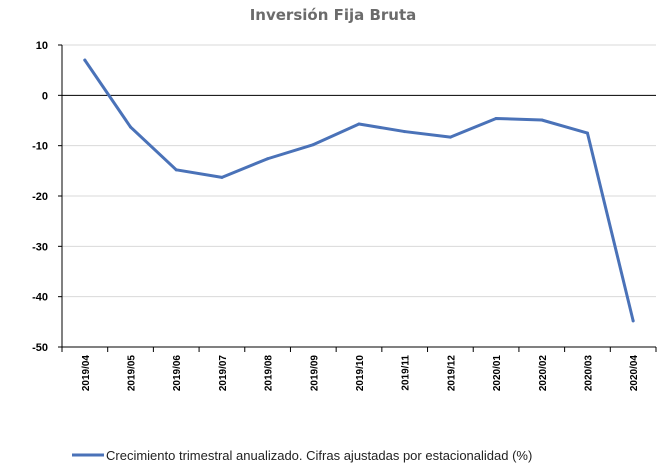 The width and height of the screenshot is (666, 473). What do you see at coordinates (333, 15) in the screenshot?
I see `chart-title: Inversión Fija Bruta` at bounding box center [333, 15].